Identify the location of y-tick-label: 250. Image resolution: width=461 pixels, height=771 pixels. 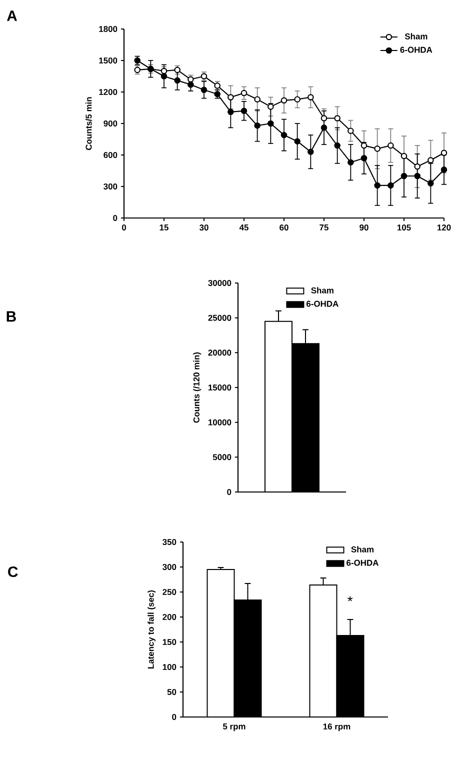
(169, 592).